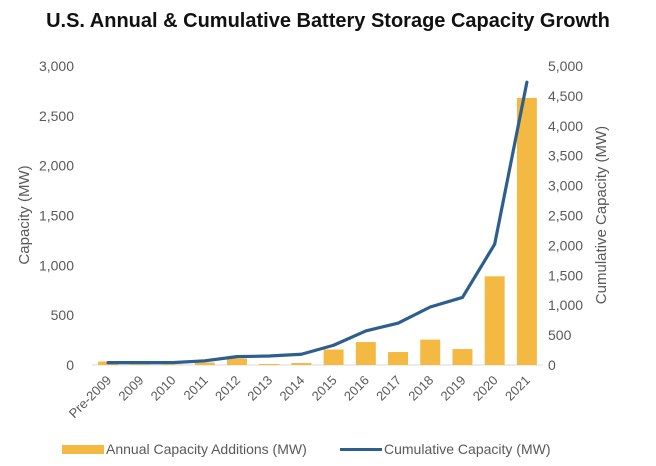  What do you see at coordinates (485, 388) in the screenshot?
I see `x-tick-label: 2020` at bounding box center [485, 388].